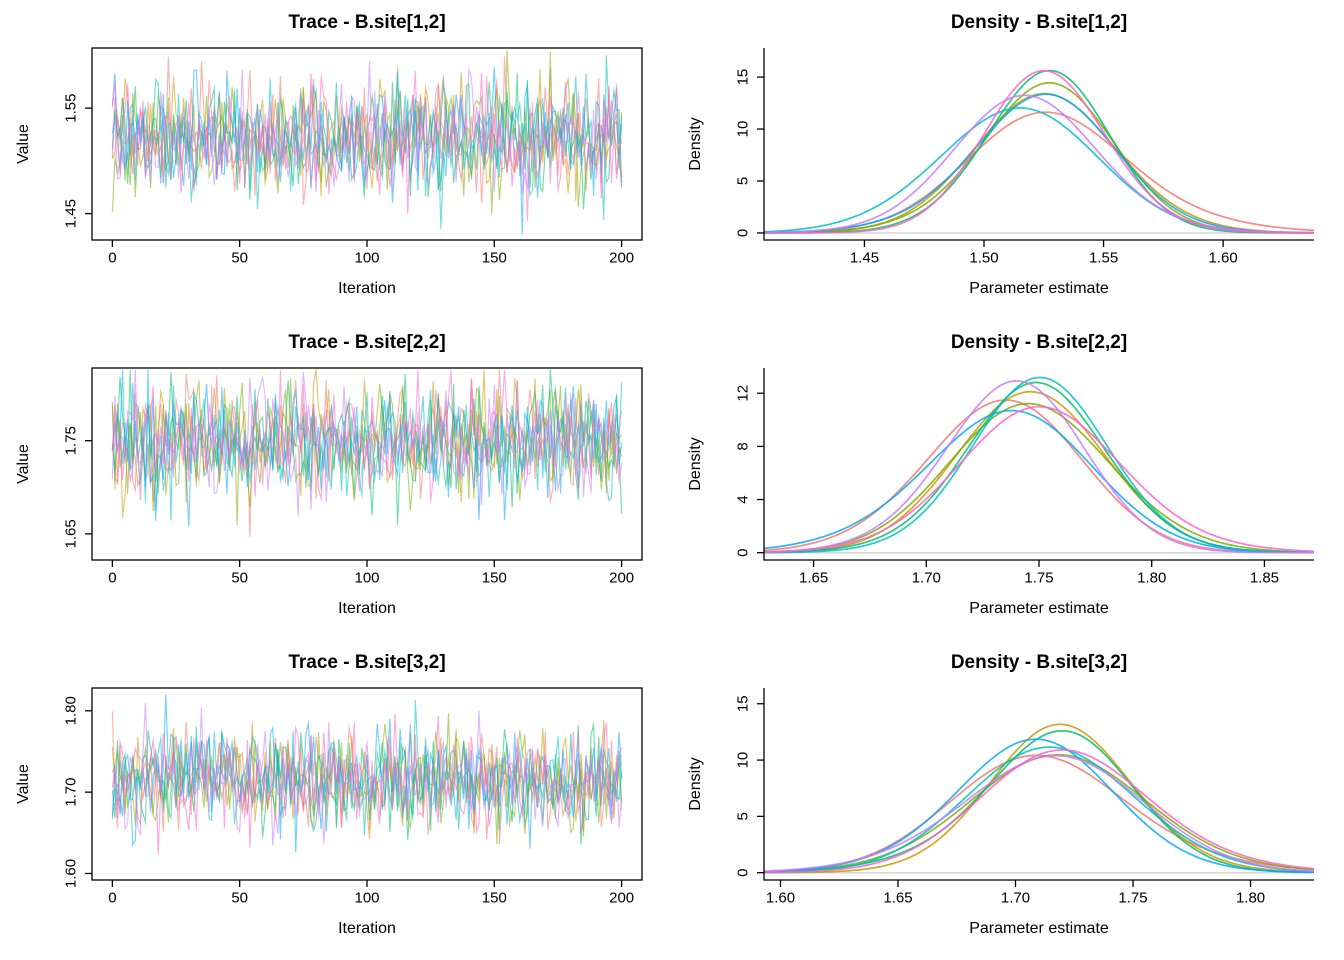 The height and width of the screenshot is (960, 1344). Describe the element at coordinates (367, 662) in the screenshot. I see `chart-title: Trace - B.site[3,2]` at that location.